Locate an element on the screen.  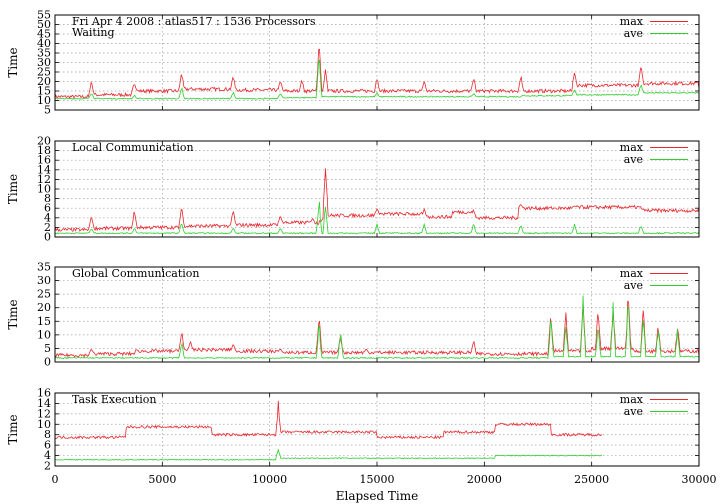
x-tick-label: 15000 is located at coordinates (377, 479).